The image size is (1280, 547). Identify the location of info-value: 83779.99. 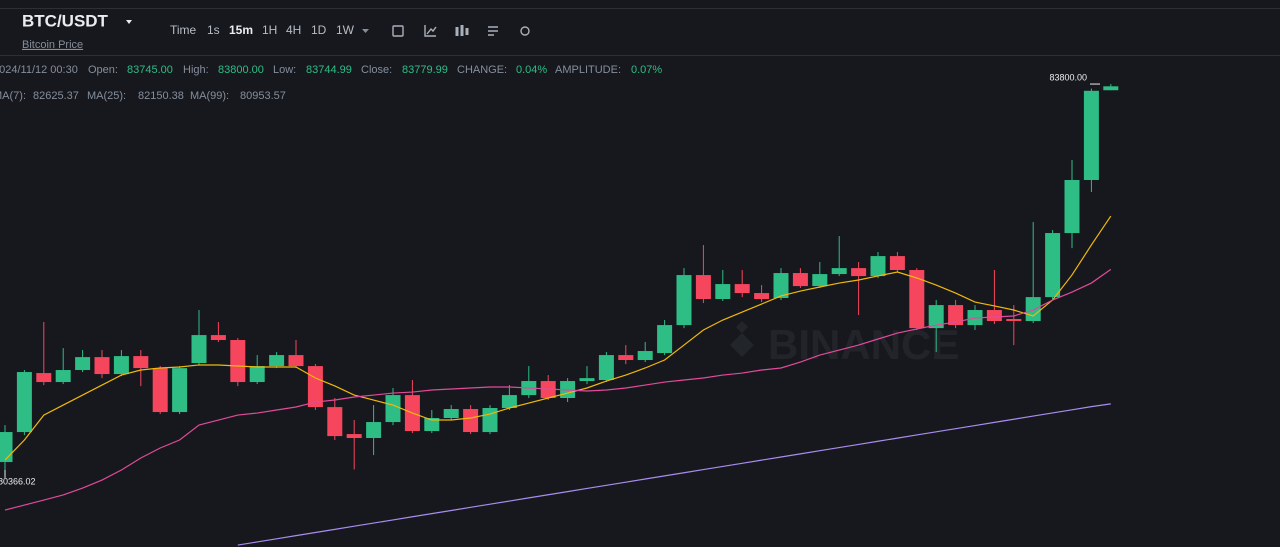
(425, 70).